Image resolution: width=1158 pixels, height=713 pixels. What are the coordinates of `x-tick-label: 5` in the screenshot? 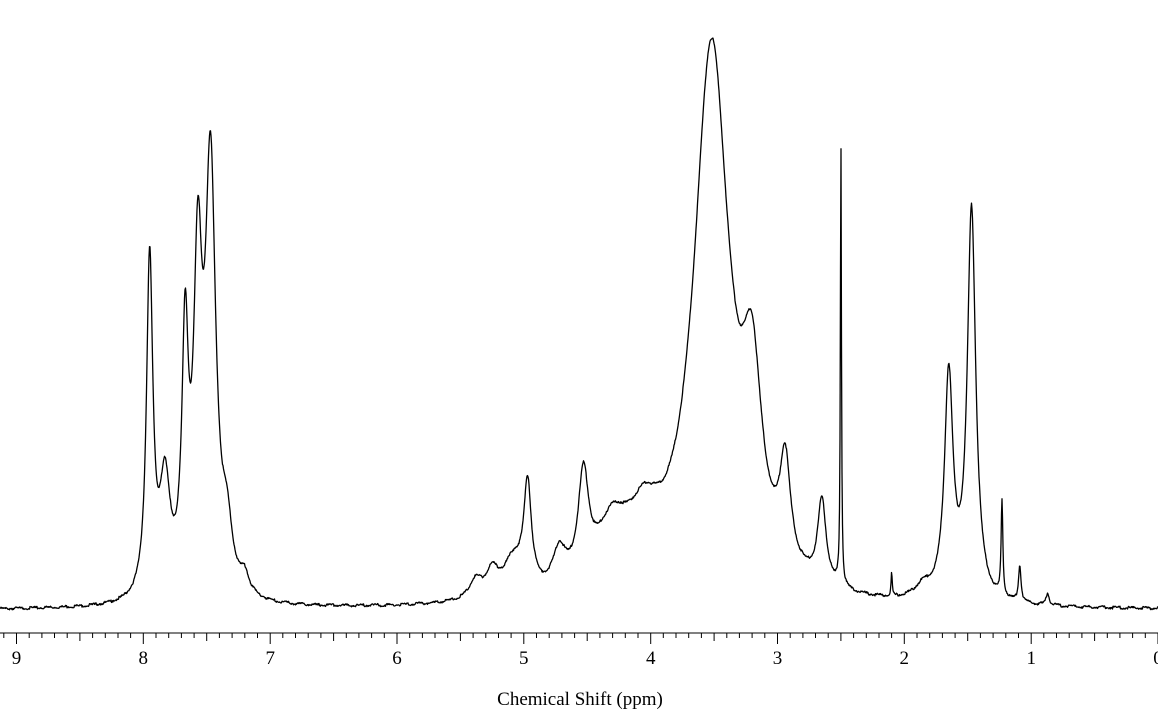 It's located at (524, 658).